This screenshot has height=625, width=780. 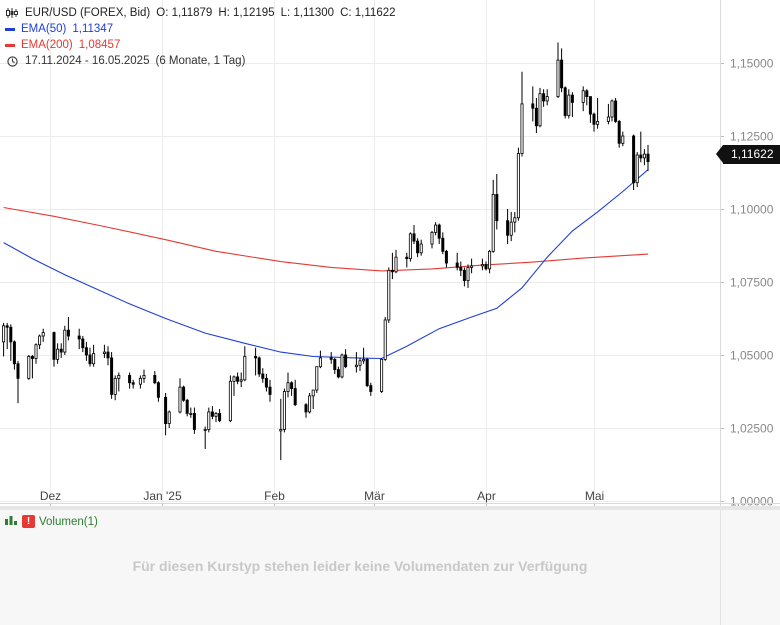 I want to click on open-value: O: 1,11879, so click(x=184, y=13).